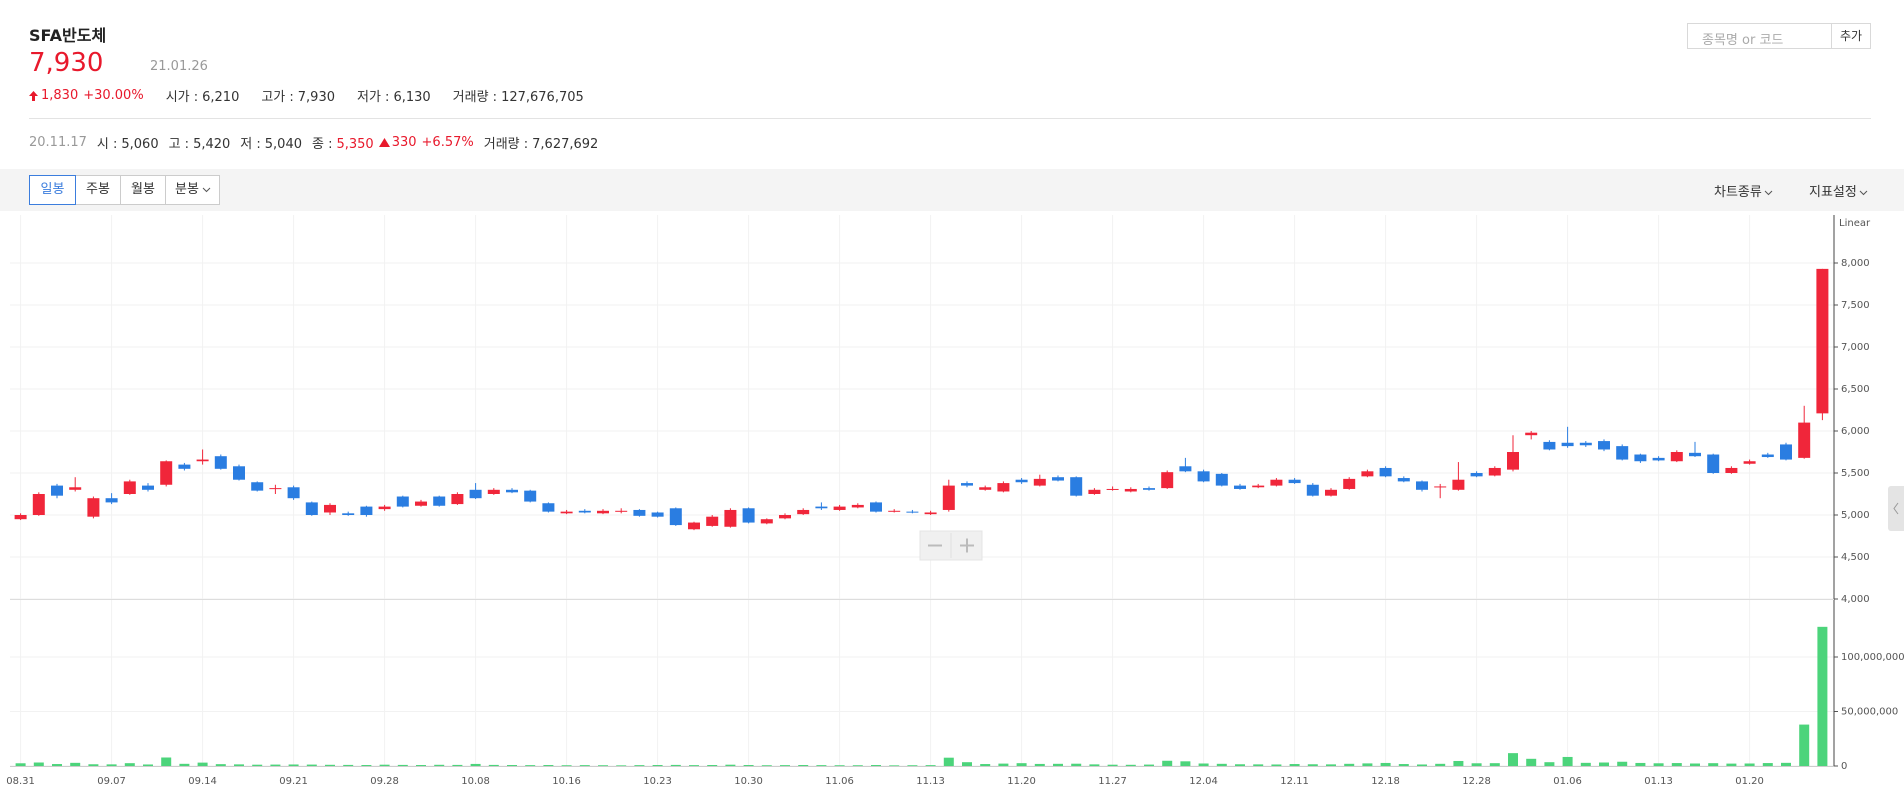 The height and width of the screenshot is (796, 1904). Describe the element at coordinates (1838, 190) in the screenshot. I see `indicator-menu: 지표설정` at that location.